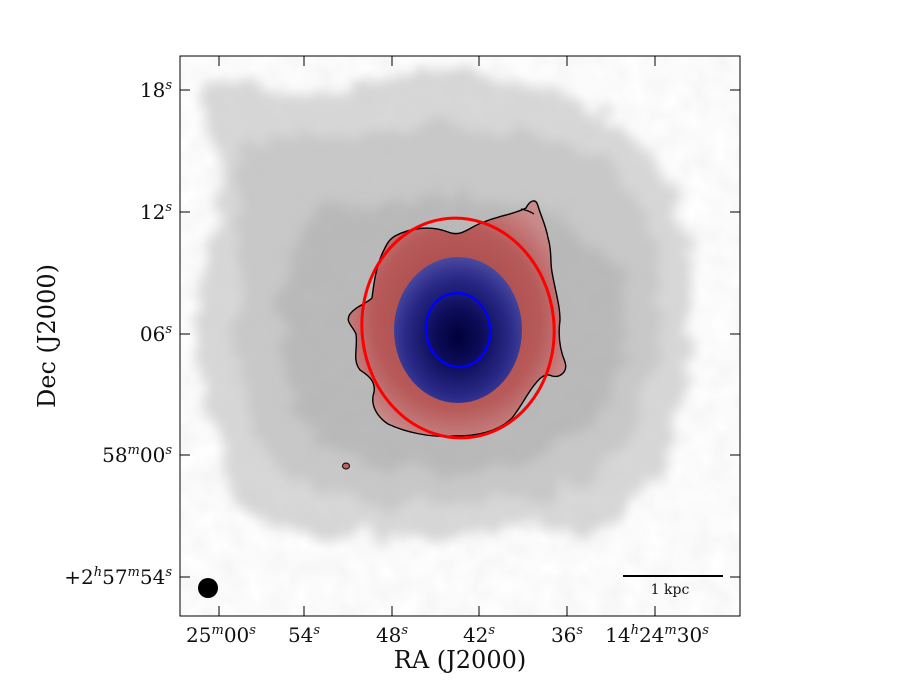 This screenshot has width=900, height=700. I want to click on y-tick-label: 06s, so click(156, 334).